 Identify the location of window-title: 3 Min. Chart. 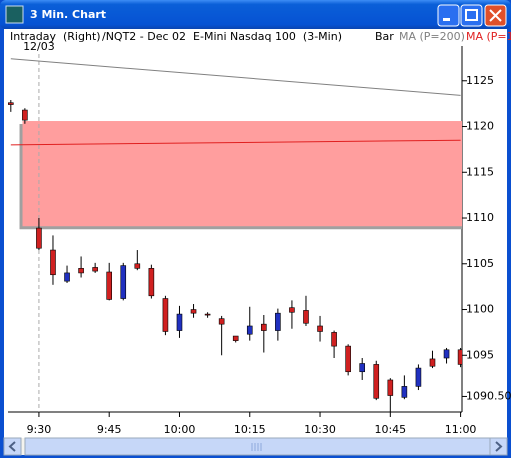
(68, 14).